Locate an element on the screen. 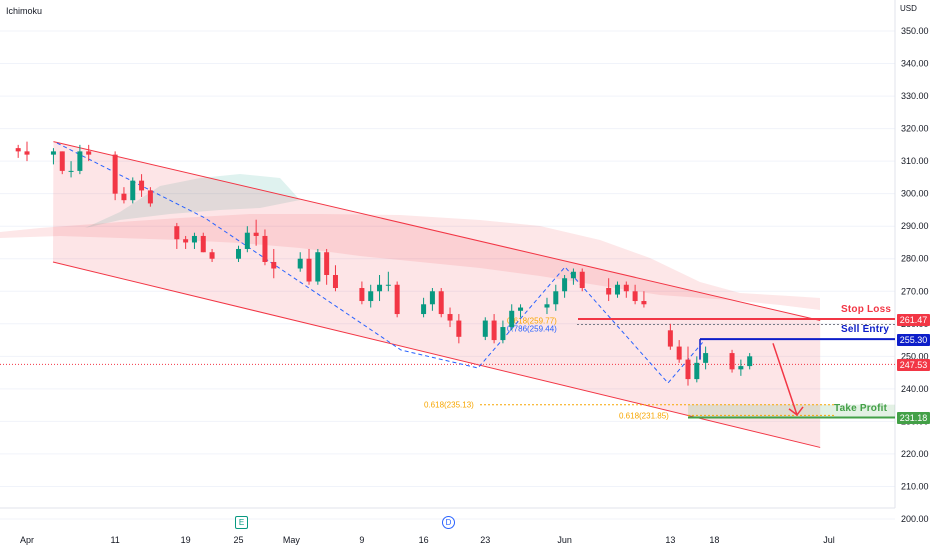  dividend-event-badge: D is located at coordinates (448, 522).